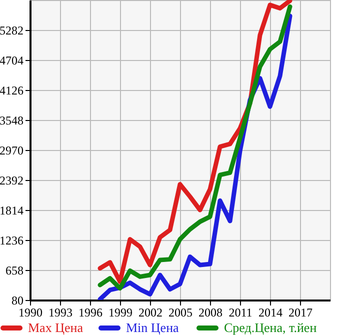  Describe the element at coordinates (270, 327) in the screenshot. I see `legend-label: Сред.Цена, т.йен` at that location.